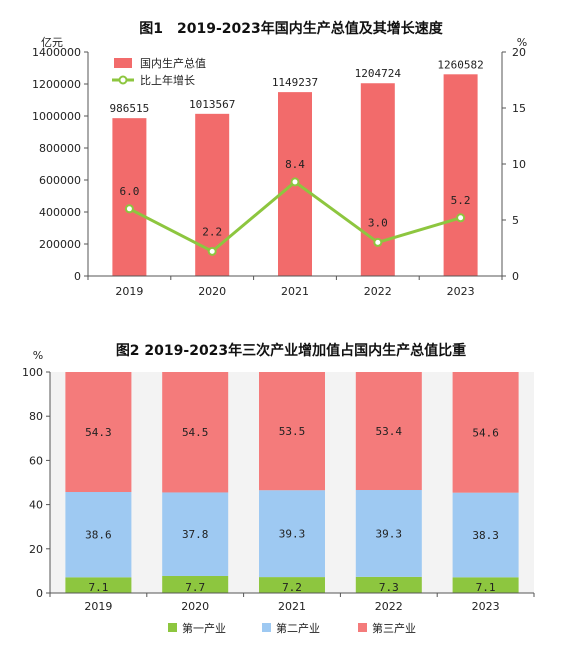 The height and width of the screenshot is (649, 582). What do you see at coordinates (292, 606) in the screenshot?
I see `chart2-x-tick-label: 2021` at bounding box center [292, 606].